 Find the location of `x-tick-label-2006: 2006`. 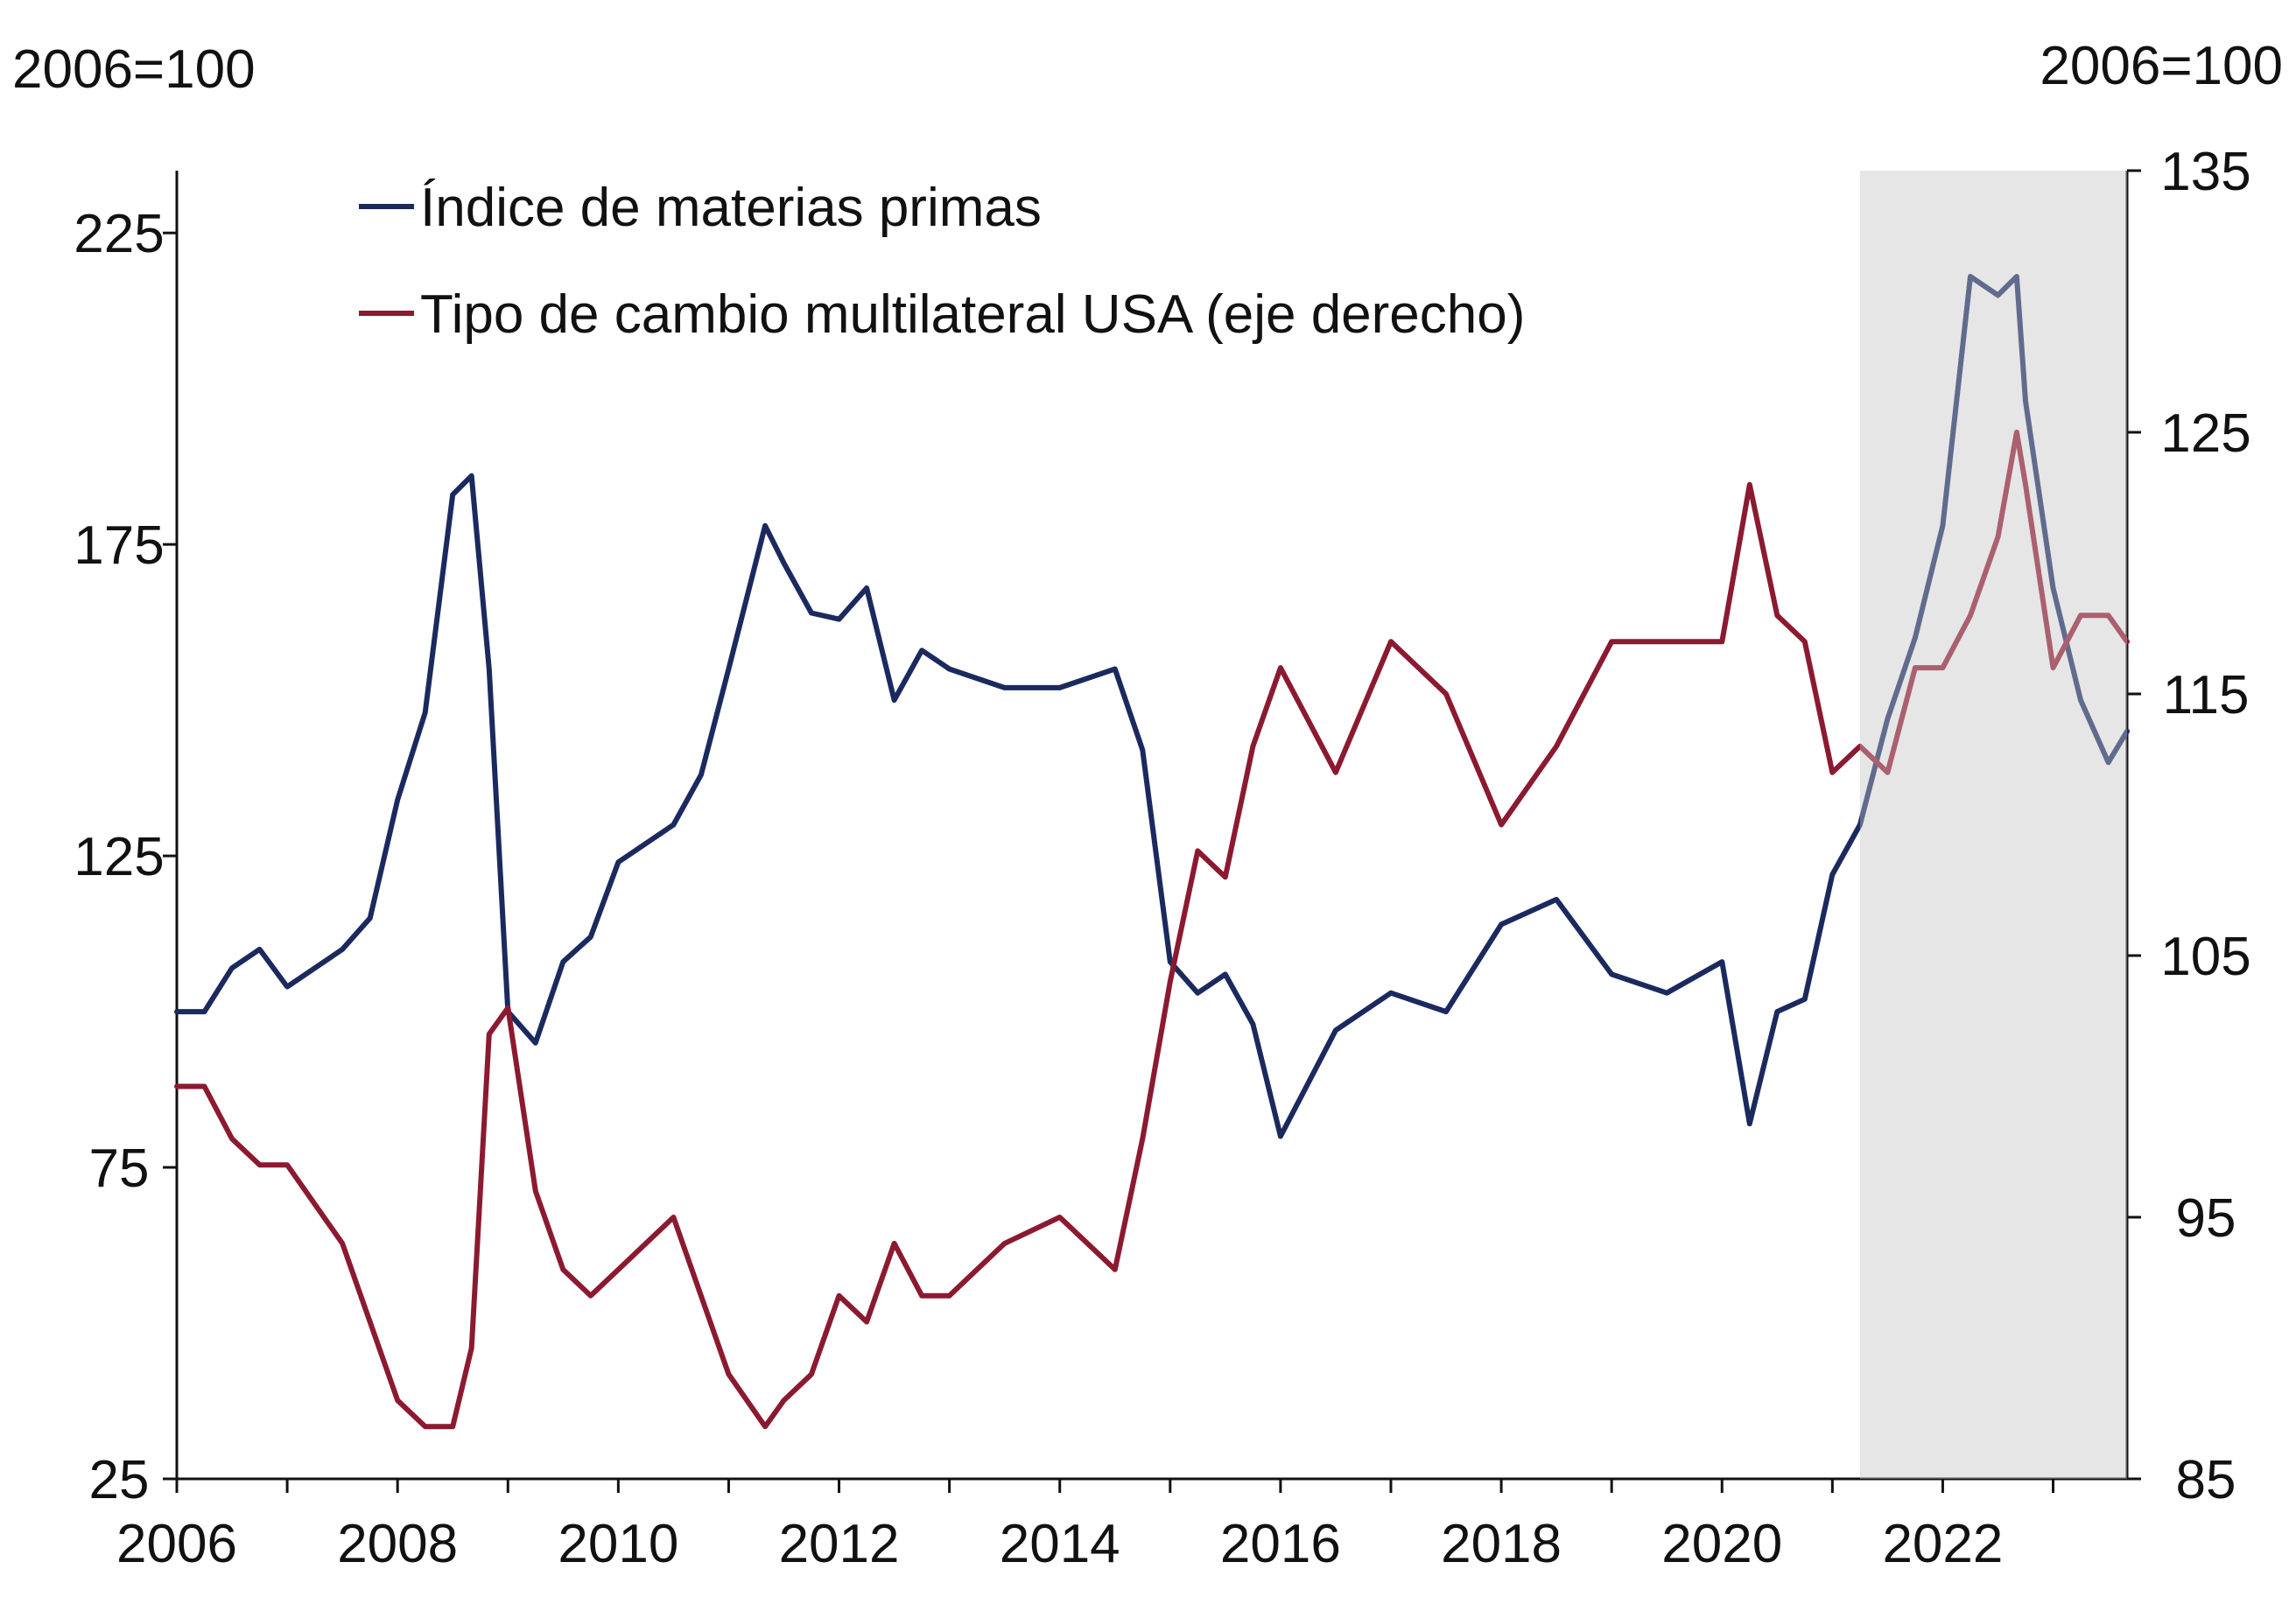

x-tick-label-2006: 2006 is located at coordinates (177, 1544).